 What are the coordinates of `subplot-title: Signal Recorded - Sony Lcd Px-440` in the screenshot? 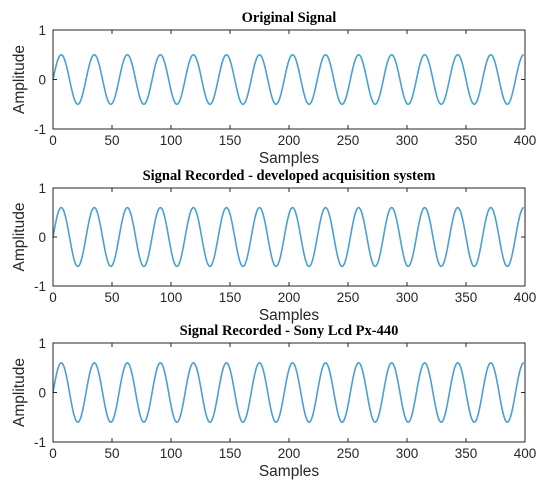 It's located at (289, 331).